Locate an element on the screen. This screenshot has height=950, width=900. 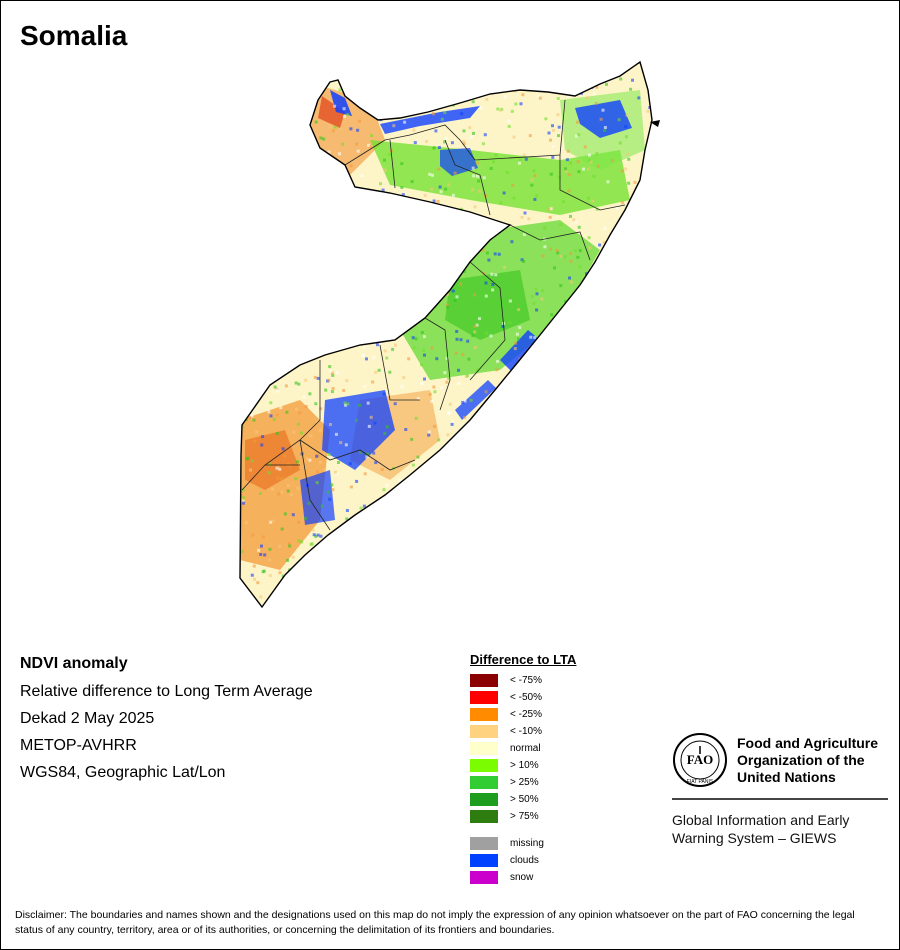
legend-label: clouds is located at coordinates (524, 860).